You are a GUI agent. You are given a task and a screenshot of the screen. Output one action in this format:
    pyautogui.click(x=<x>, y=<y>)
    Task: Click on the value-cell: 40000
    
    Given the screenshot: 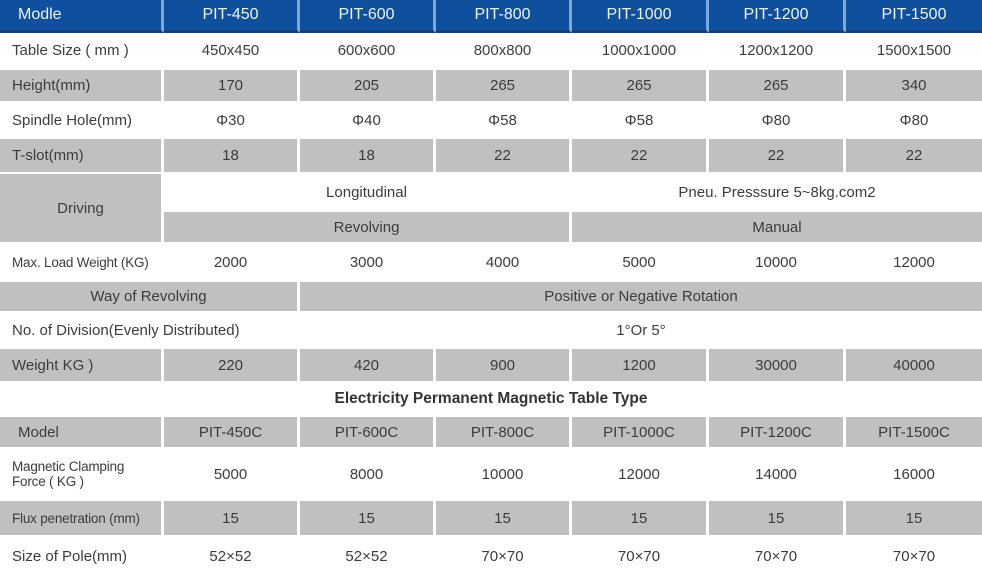 What is the action you would take?
    pyautogui.click(x=914, y=366)
    